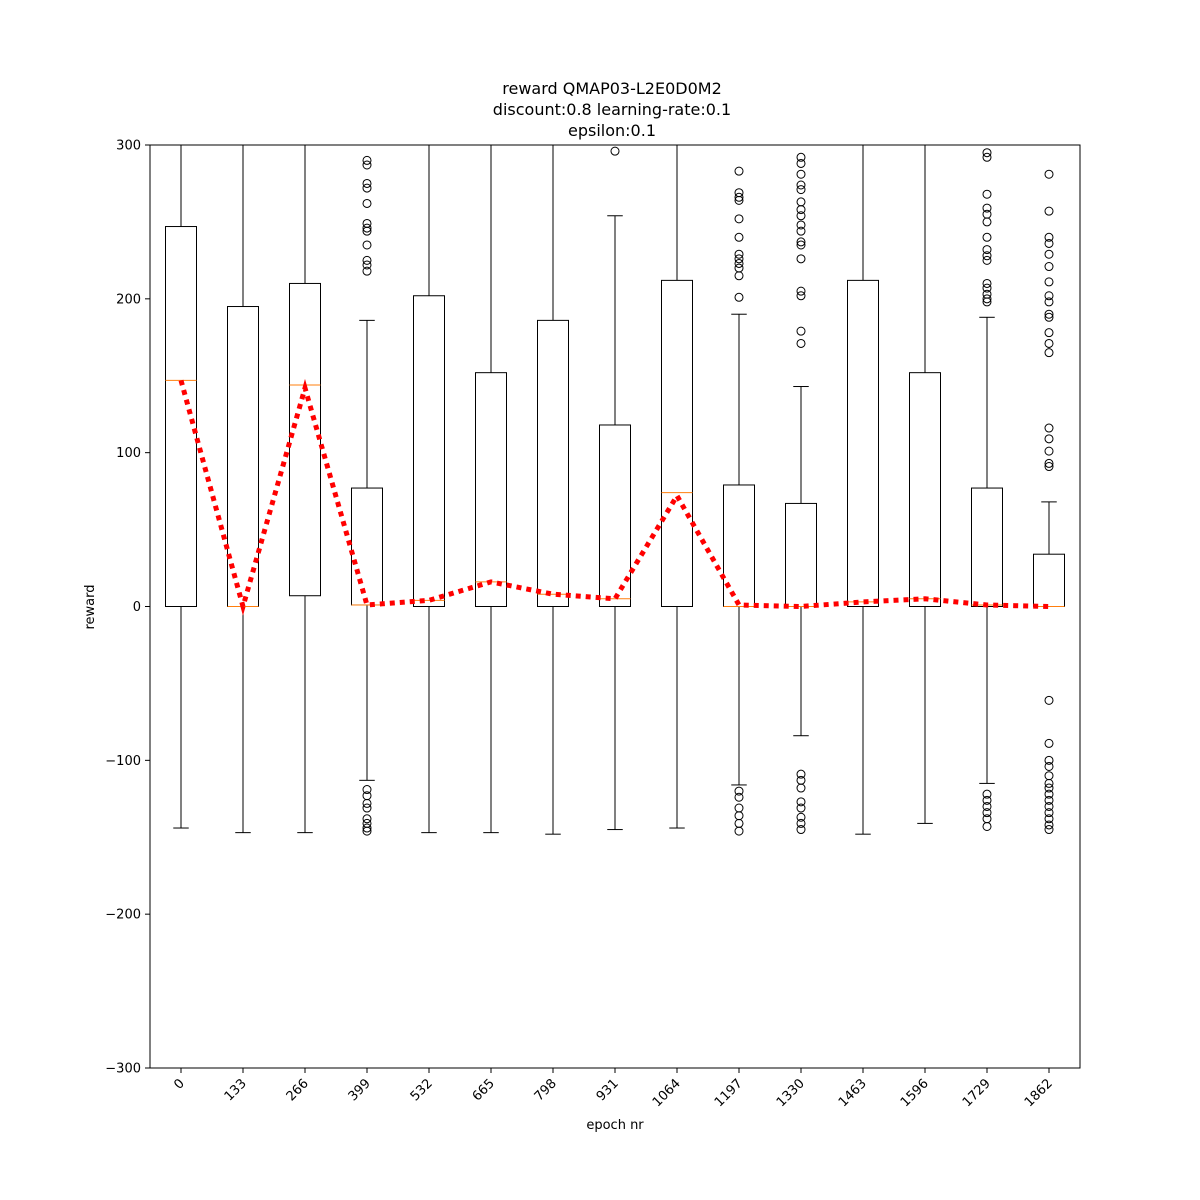 This screenshot has height=1200, width=1200. What do you see at coordinates (123, 761) in the screenshot?
I see `y-tick-label: −100` at bounding box center [123, 761].